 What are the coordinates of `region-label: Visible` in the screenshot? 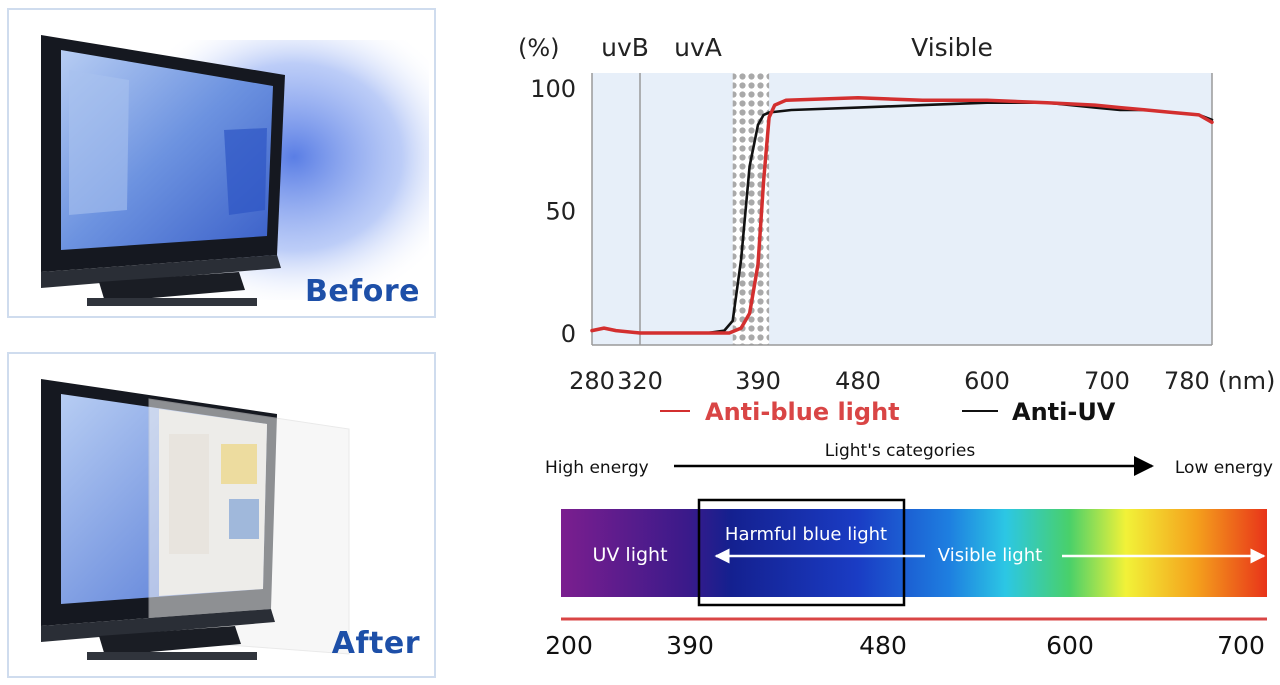 It's located at (952, 47).